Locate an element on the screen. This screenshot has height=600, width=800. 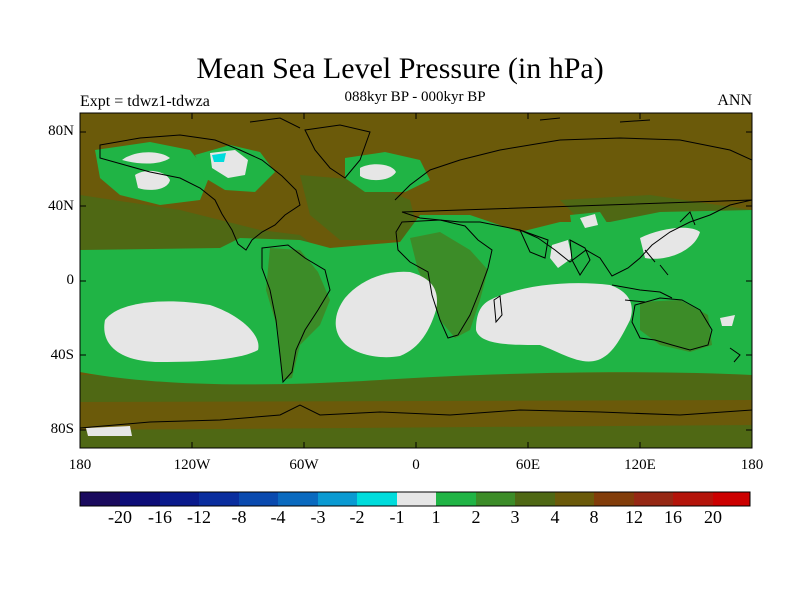
experiment-label: Expt = tdwz1-tdwza is located at coordinates (145, 101).